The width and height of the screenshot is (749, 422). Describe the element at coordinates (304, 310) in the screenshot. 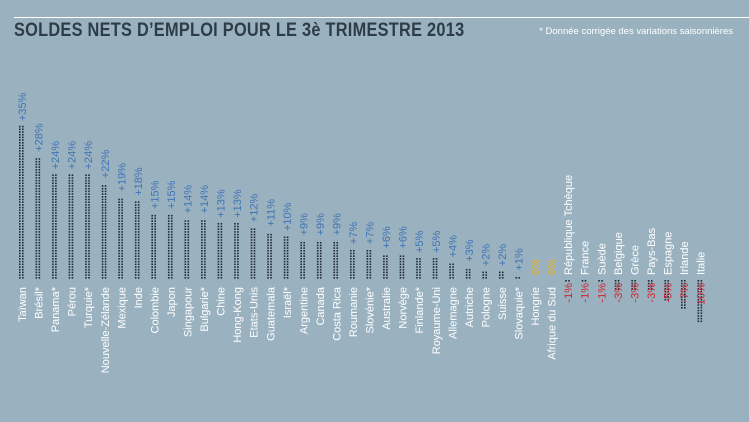

I see `category-label: Argentine` at that location.